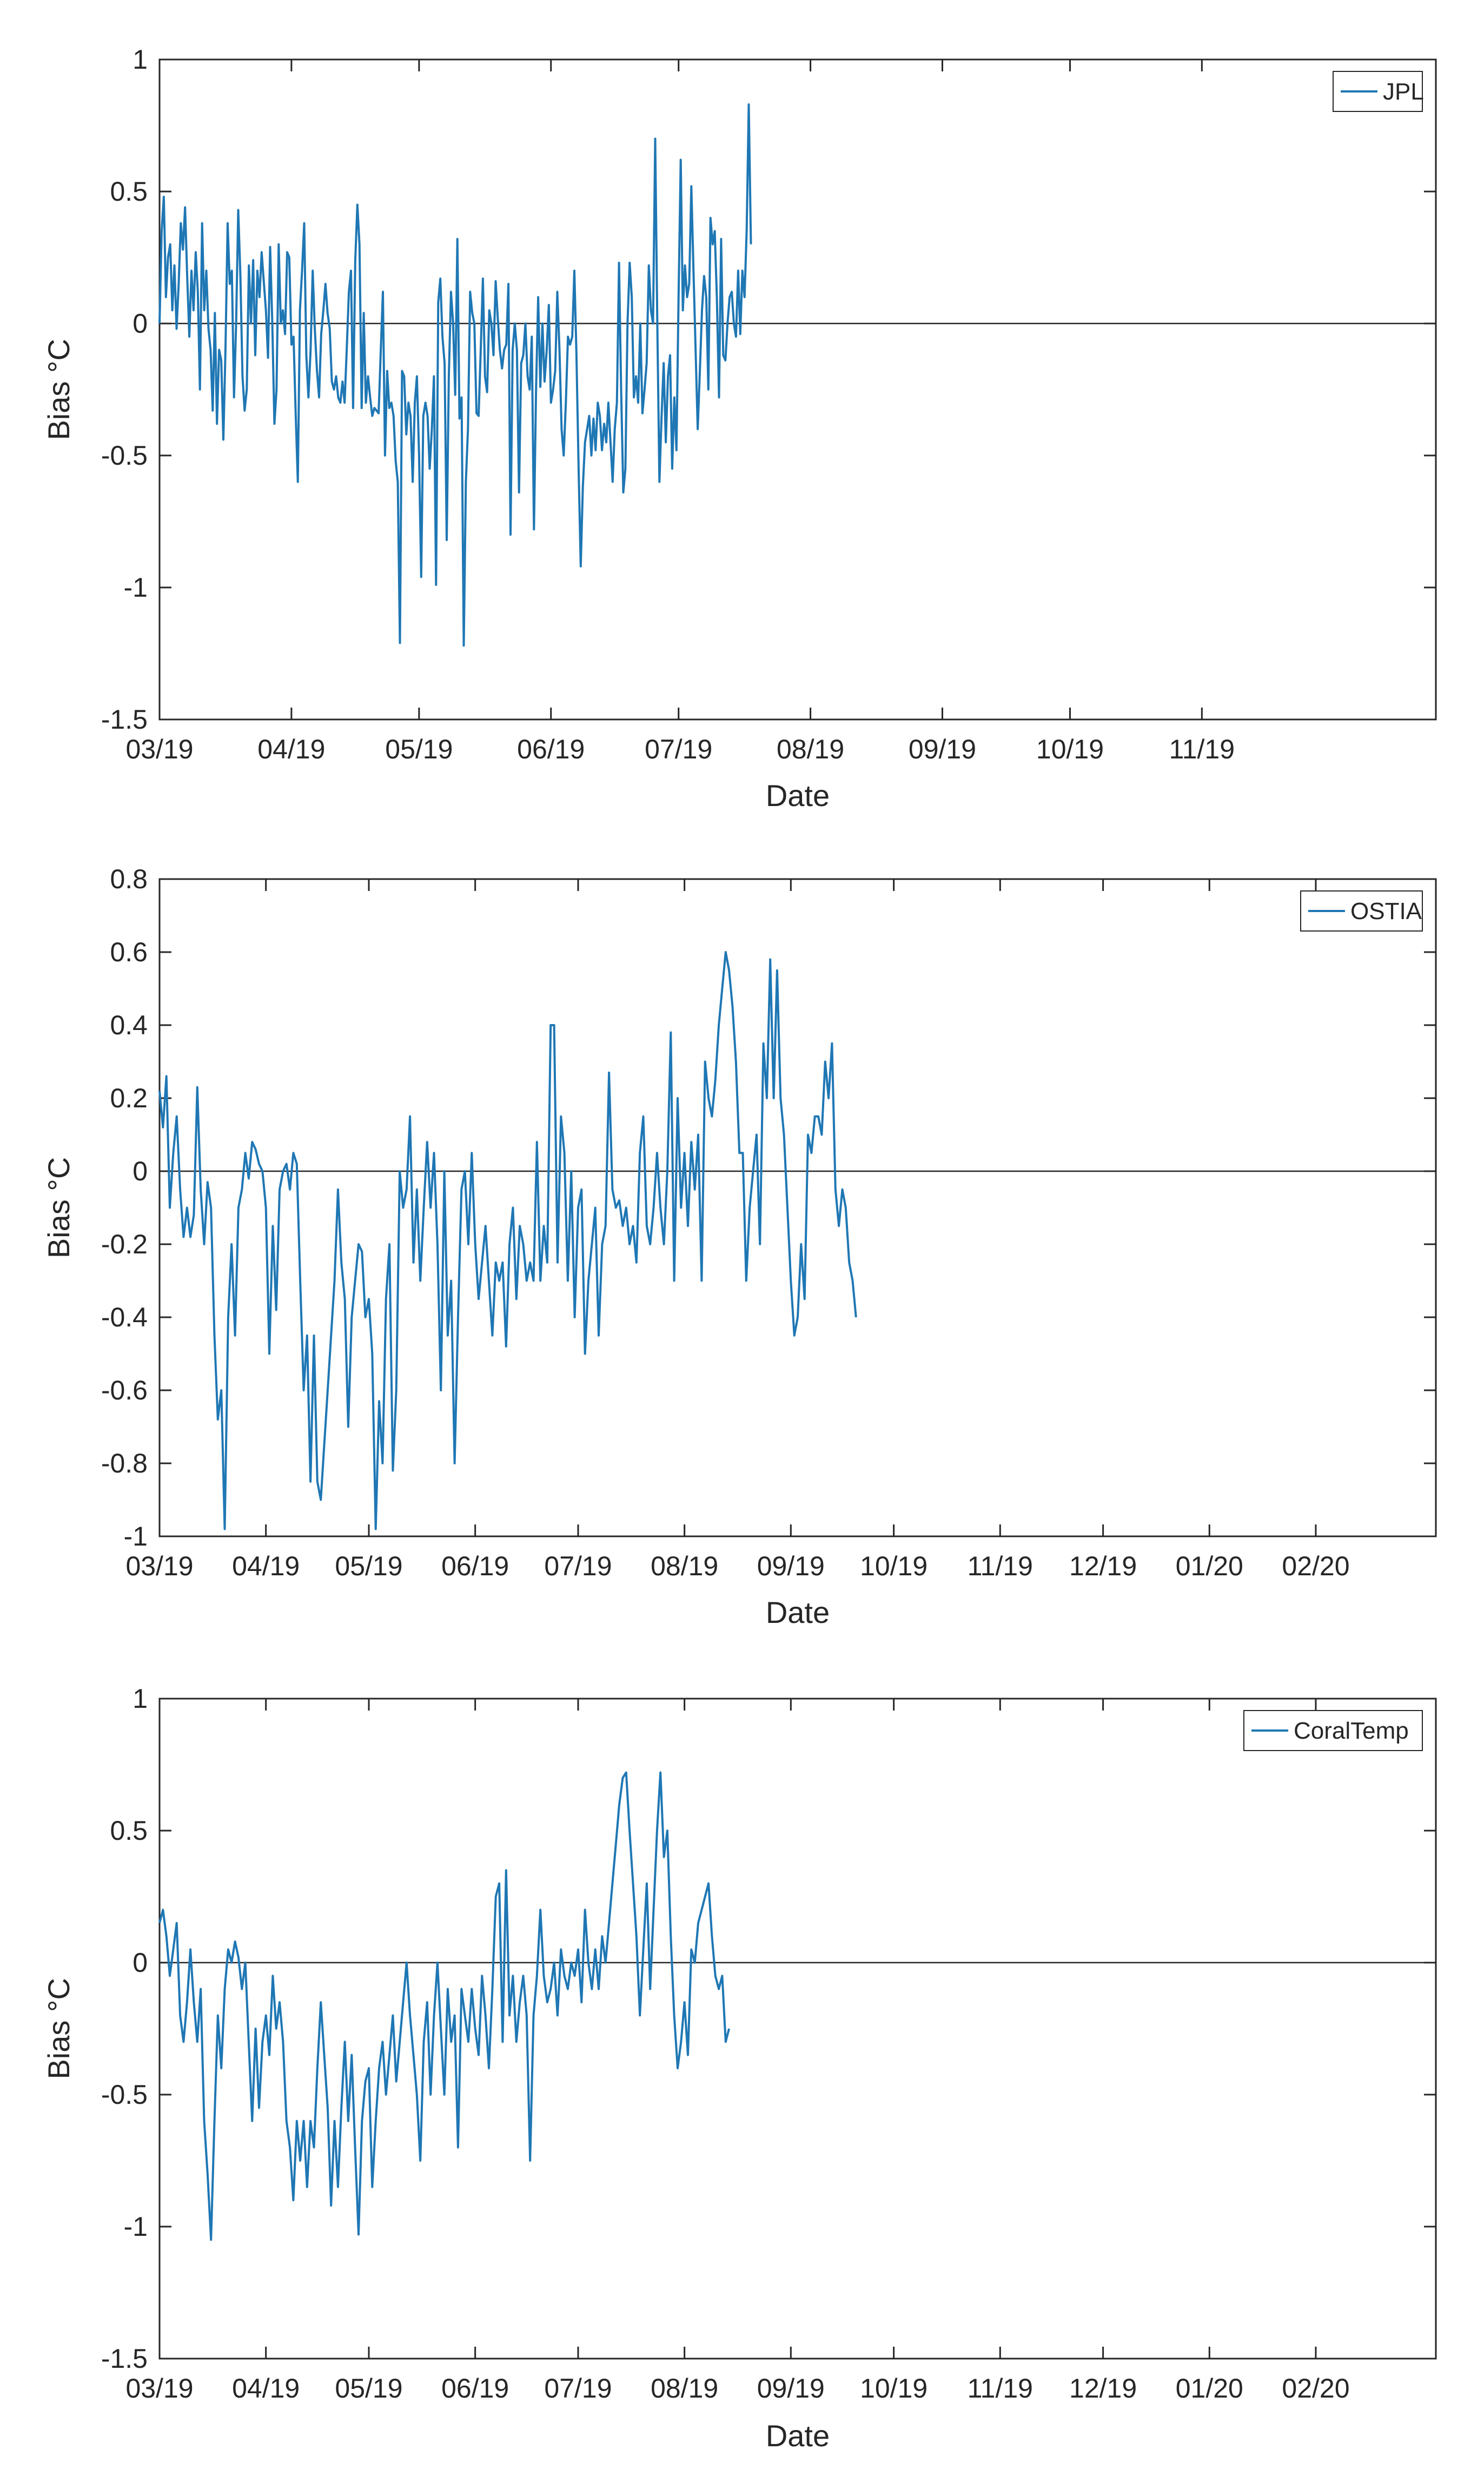 Image resolution: width=1484 pixels, height=2476 pixels. I want to click on y-tick-label: 0.2, so click(129, 1098).